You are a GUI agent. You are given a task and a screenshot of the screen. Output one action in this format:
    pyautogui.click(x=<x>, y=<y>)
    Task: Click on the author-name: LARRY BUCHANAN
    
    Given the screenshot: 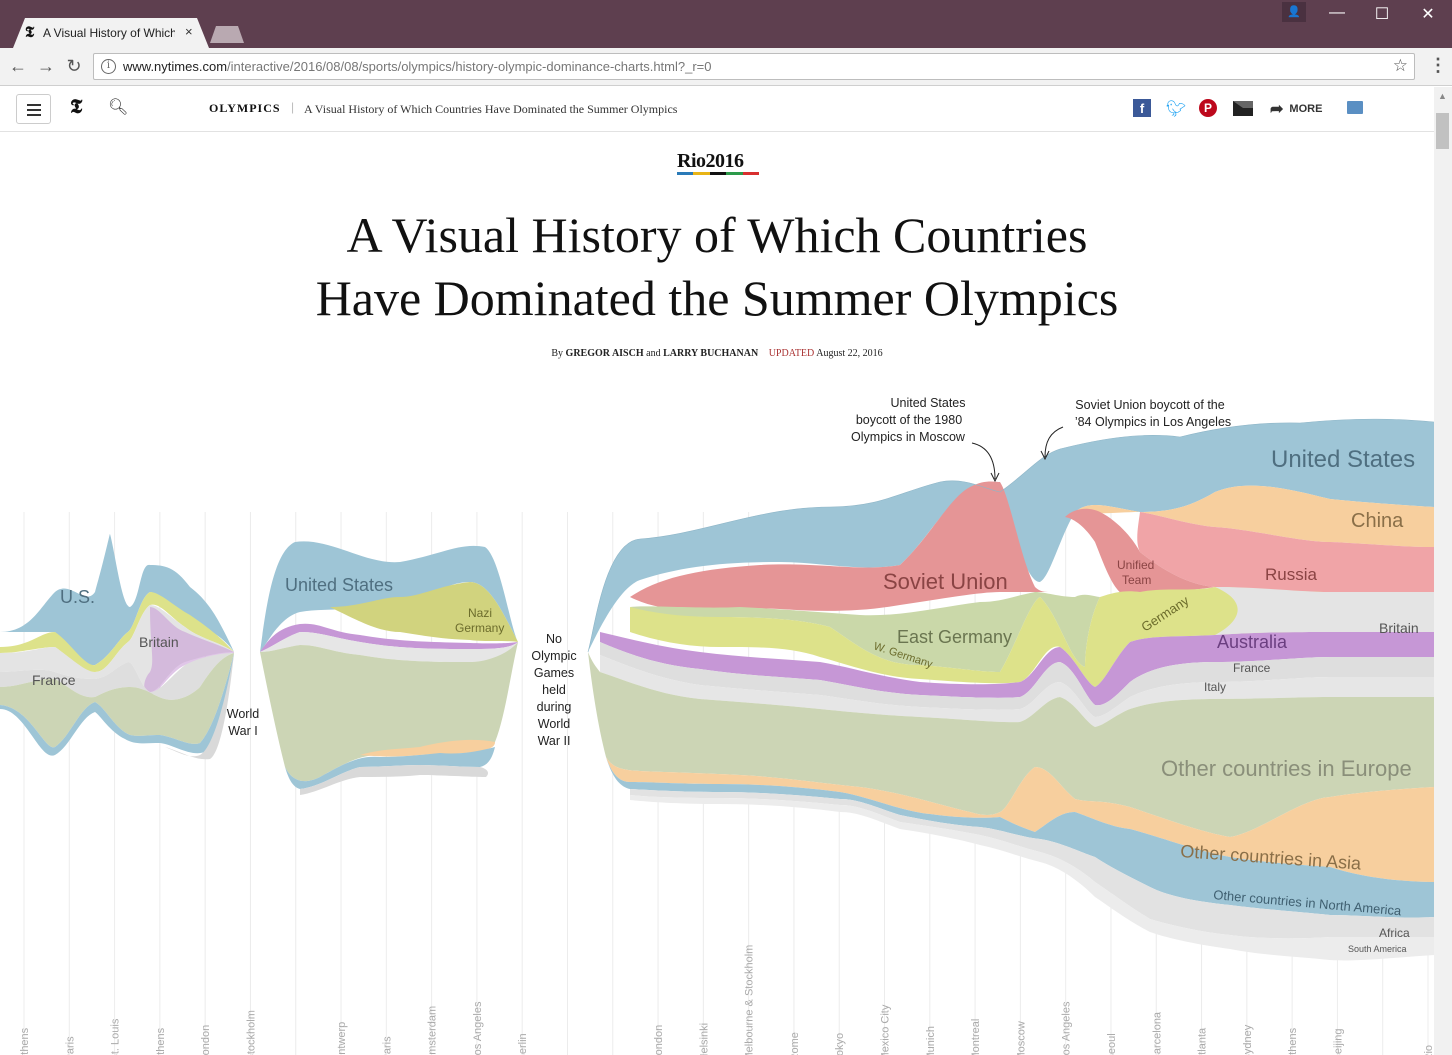 What is the action you would take?
    pyautogui.click(x=711, y=353)
    